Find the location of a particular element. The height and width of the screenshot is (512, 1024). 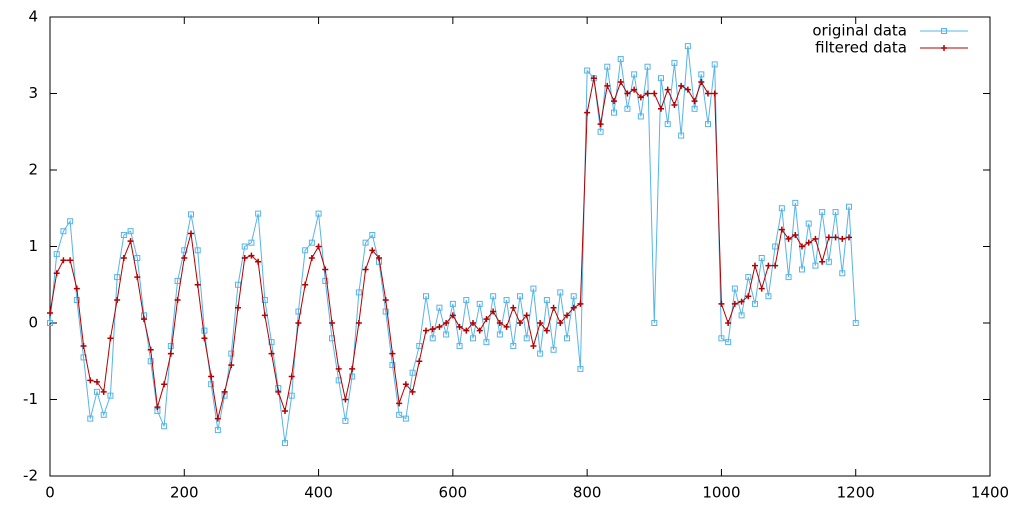

legend-label: original data is located at coordinates (859, 31).